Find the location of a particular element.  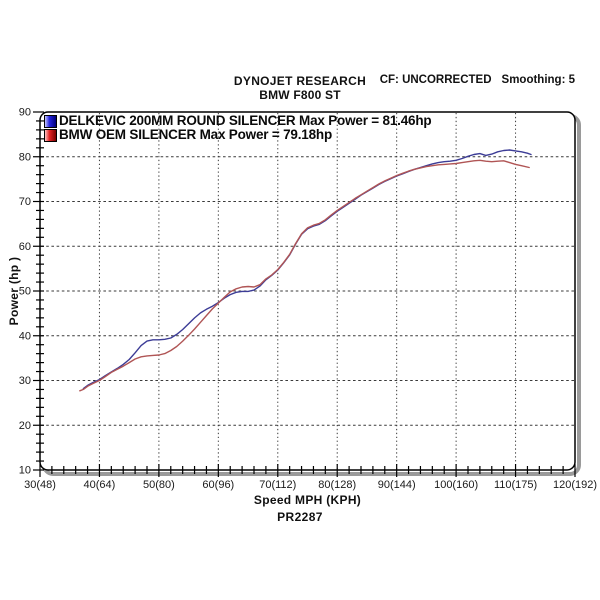

correction-info: CF: UNCORRECTED Smoothing: 5 is located at coordinates (477, 80).